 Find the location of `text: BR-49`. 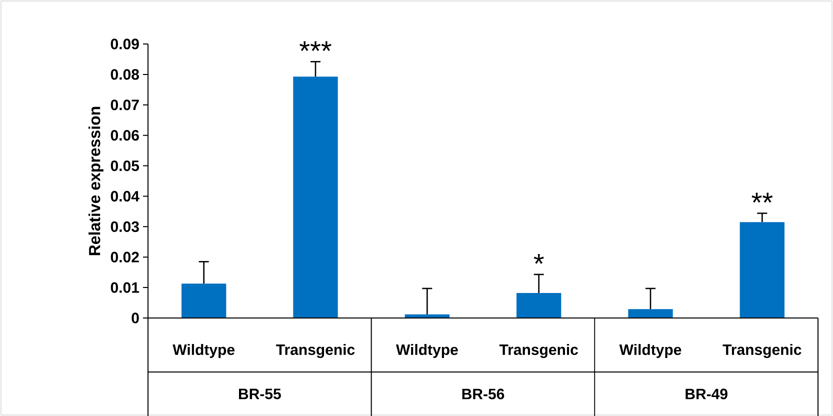

text: BR-49 is located at coordinates (707, 394).